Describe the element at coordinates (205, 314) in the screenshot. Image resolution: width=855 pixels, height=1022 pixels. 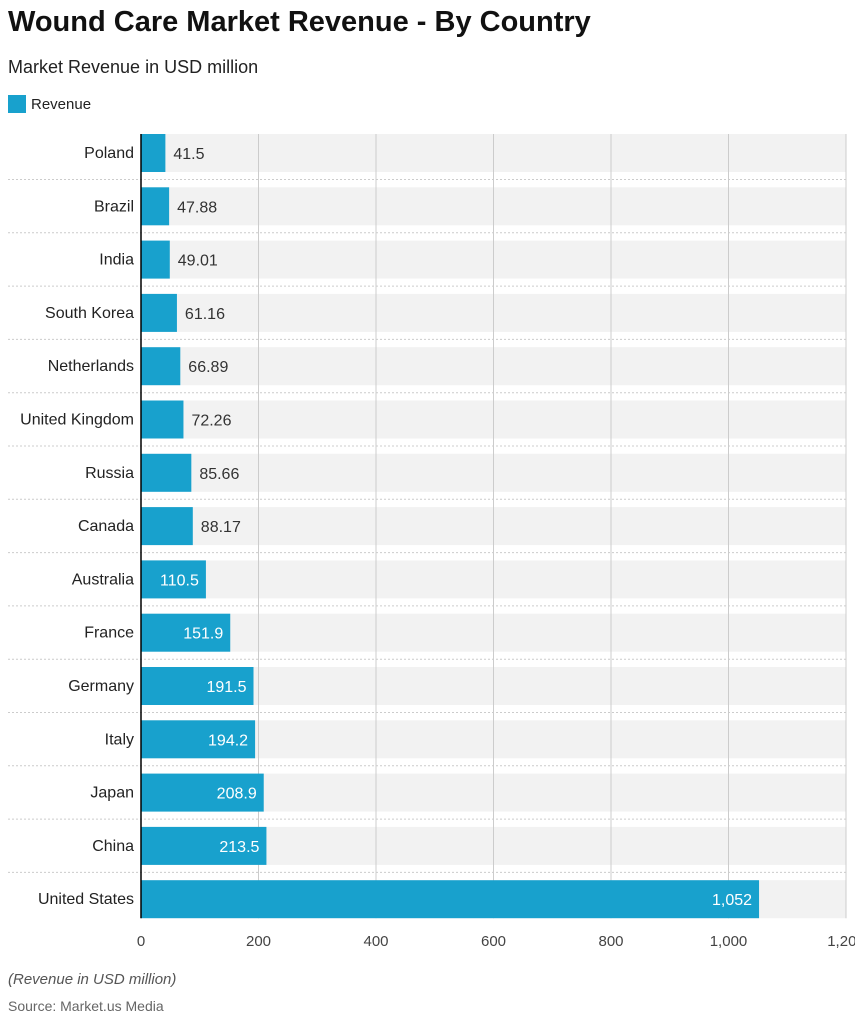
I see `data-label: 61.16` at that location.